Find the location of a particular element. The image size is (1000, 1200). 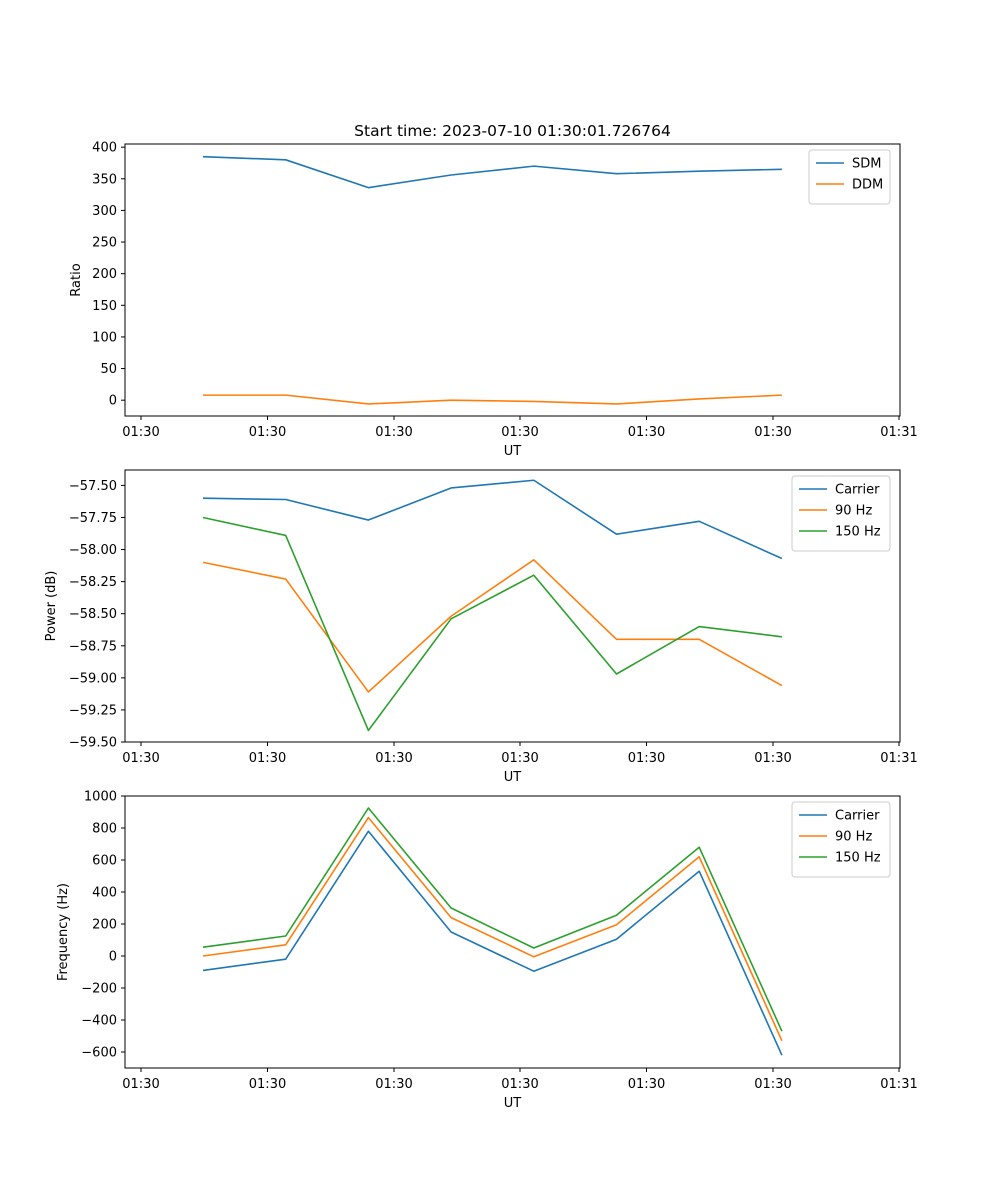

y-tick-label: −58.75 is located at coordinates (93, 646).